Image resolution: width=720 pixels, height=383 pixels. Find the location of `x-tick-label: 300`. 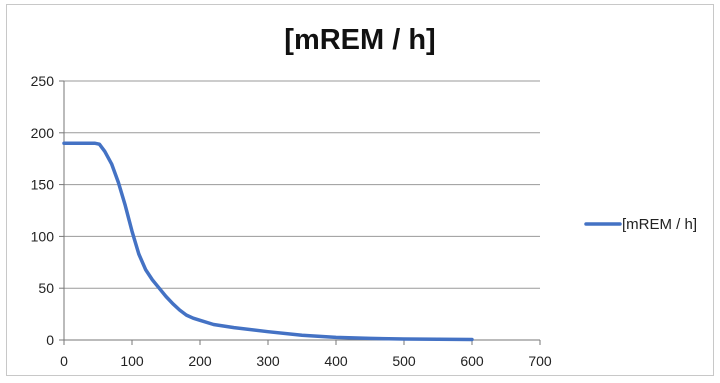

x-tick-label: 300 is located at coordinates (268, 361).